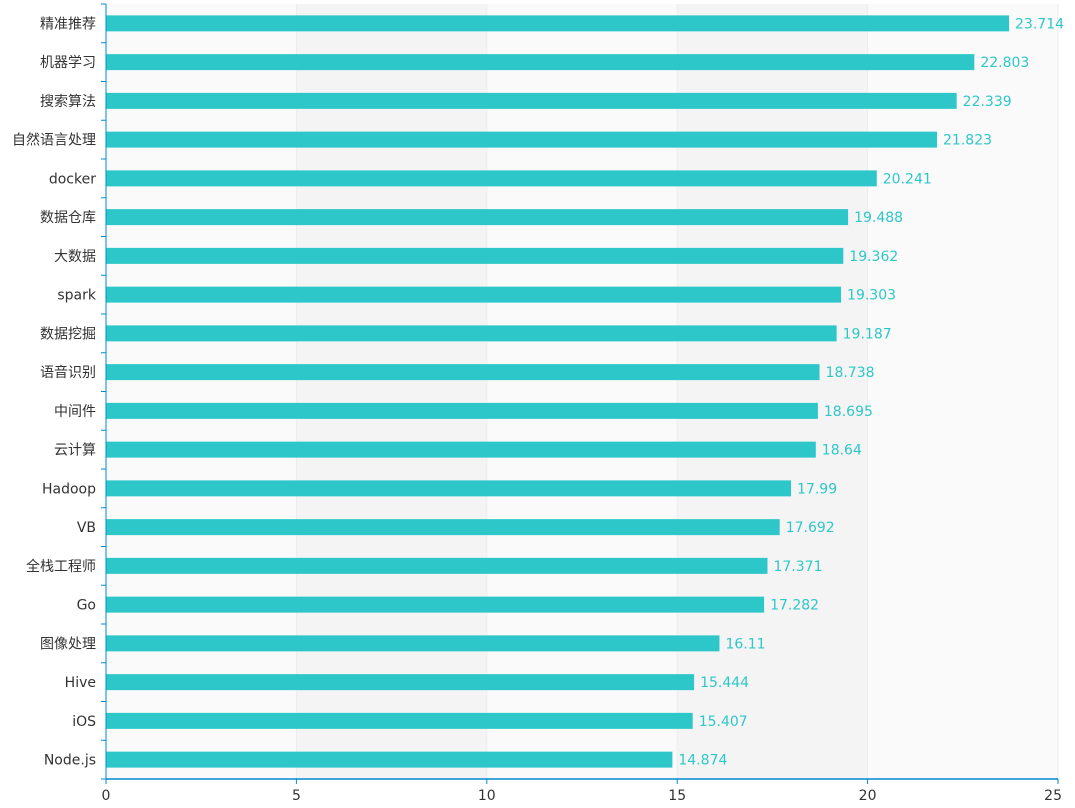 Image resolution: width=1075 pixels, height=808 pixels. Describe the element at coordinates (987, 102) in the screenshot. I see `value-label: 22.339` at that location.